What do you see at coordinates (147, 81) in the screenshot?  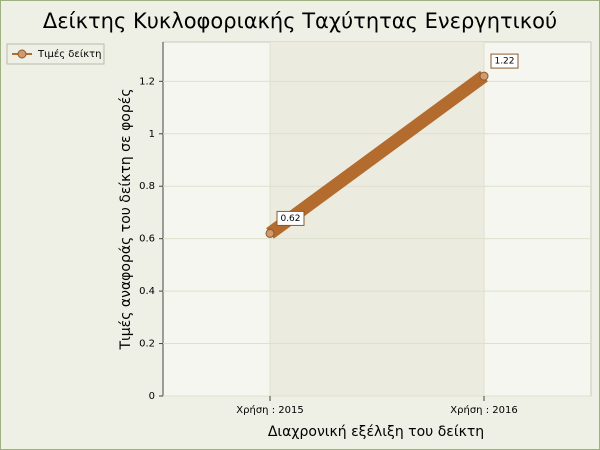 I see `y-tick-label: 1.2` at bounding box center [147, 81].